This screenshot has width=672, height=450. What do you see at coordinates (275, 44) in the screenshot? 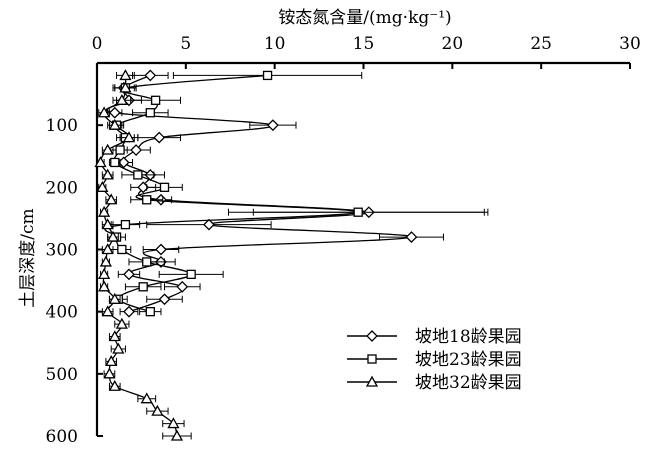
I see `x-tick-label: 10` at bounding box center [275, 44].